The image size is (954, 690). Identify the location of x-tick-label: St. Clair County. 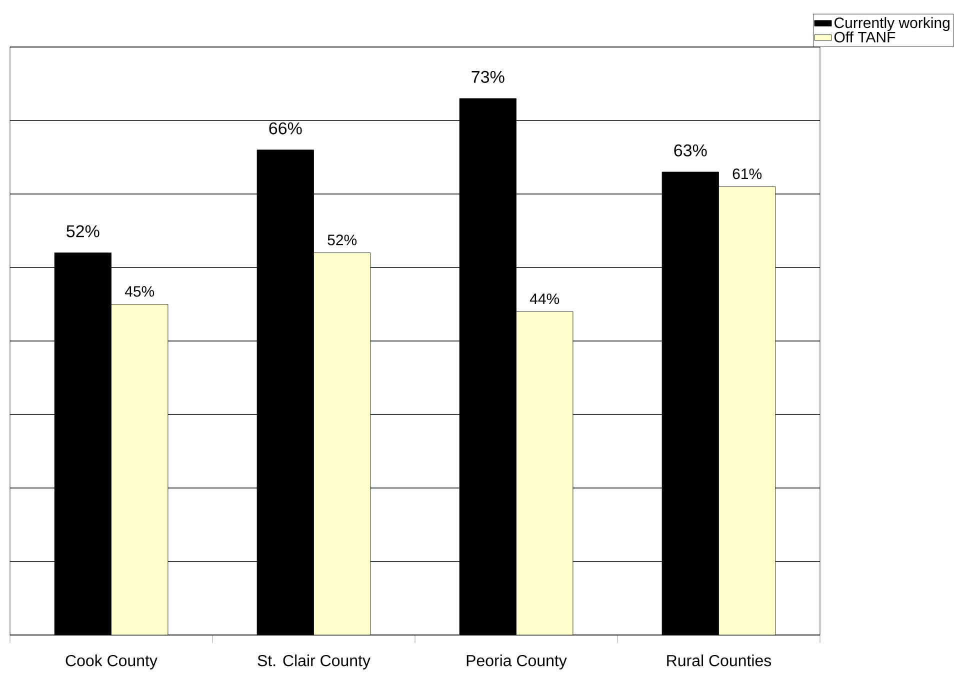
(314, 662).